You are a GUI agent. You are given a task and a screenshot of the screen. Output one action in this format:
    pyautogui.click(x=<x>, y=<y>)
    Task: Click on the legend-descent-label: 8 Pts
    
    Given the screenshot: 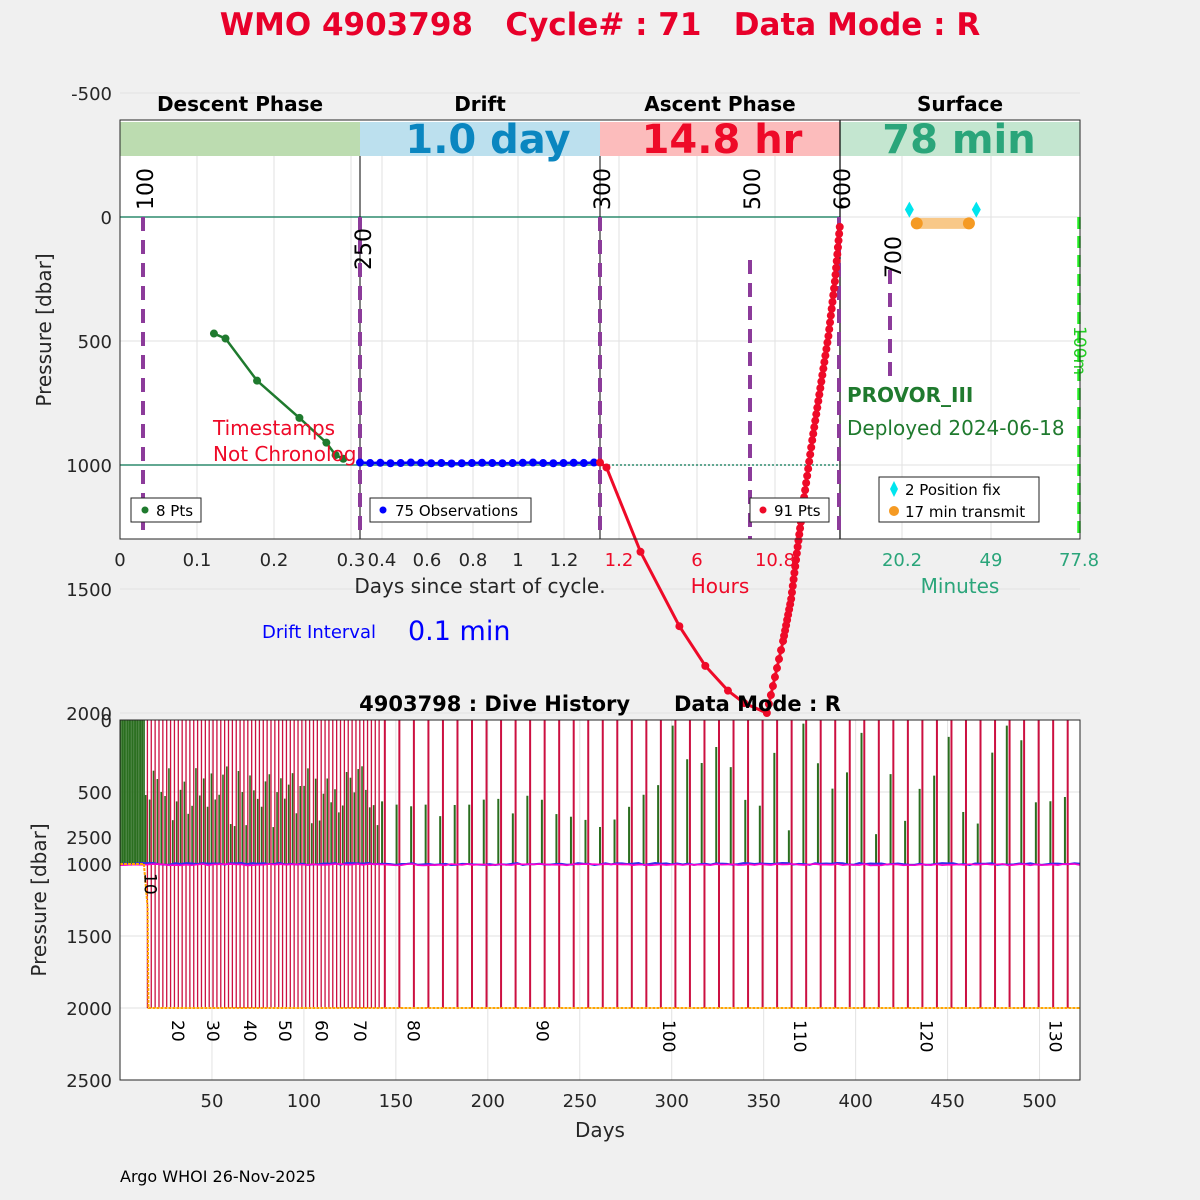 What is the action you would take?
    pyautogui.click(x=174, y=511)
    